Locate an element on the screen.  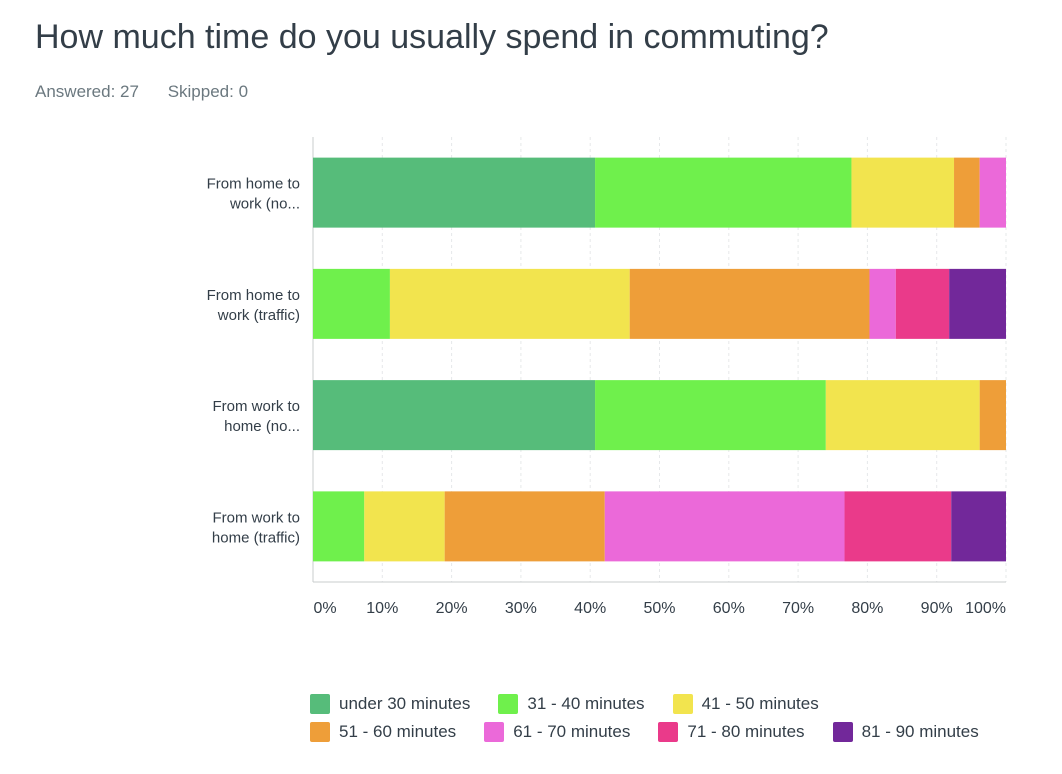
bar-segment: 71 - 80 minutes: 7.7% is located at coordinates (922, 303).